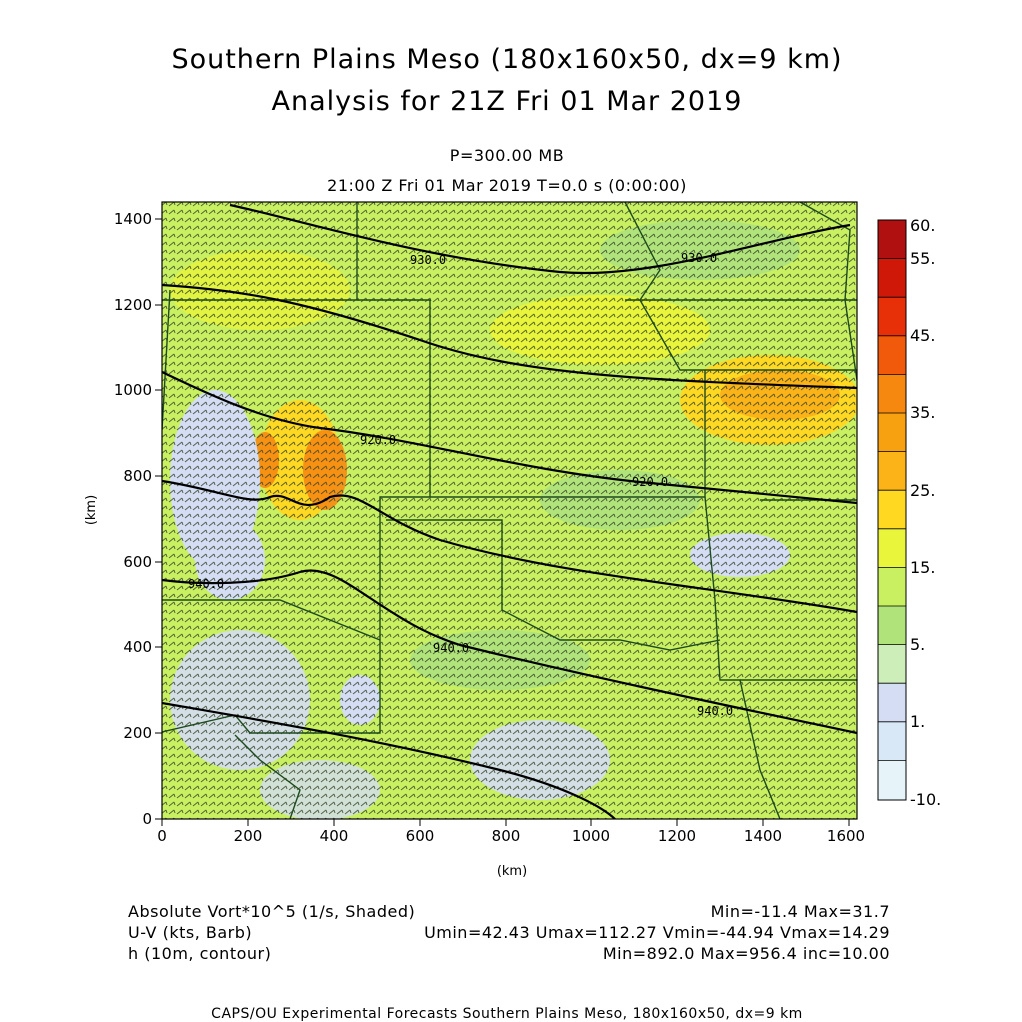 The image size is (1022, 1022). I want to click on title-line-2: Analysis for 21Z Fri 01 Mar 2019, so click(507, 101).